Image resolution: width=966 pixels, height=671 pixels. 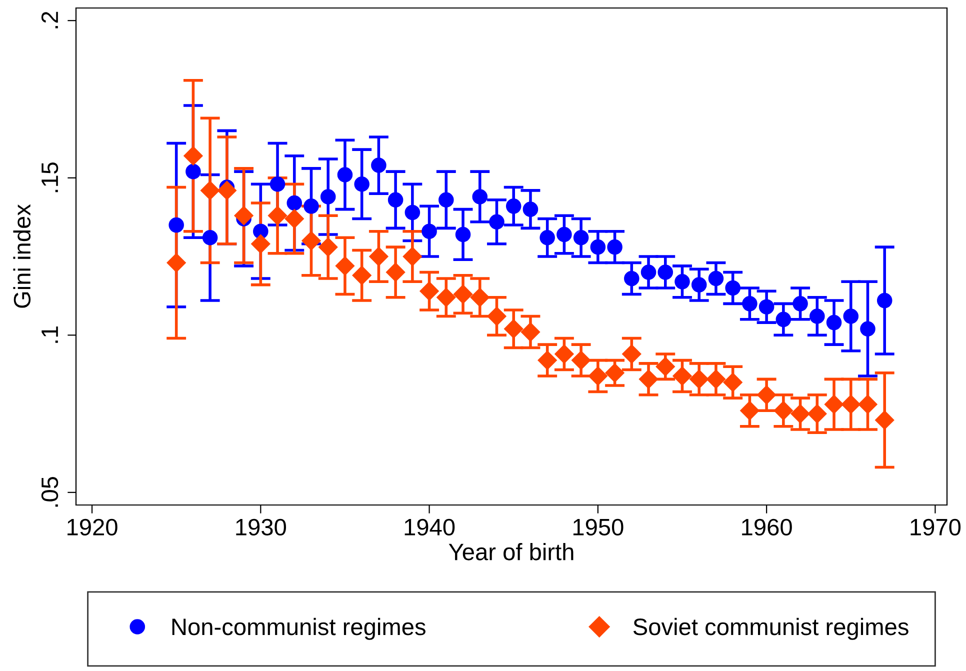 What do you see at coordinates (767, 527) in the screenshot?
I see `x-tick-label: 1960` at bounding box center [767, 527].